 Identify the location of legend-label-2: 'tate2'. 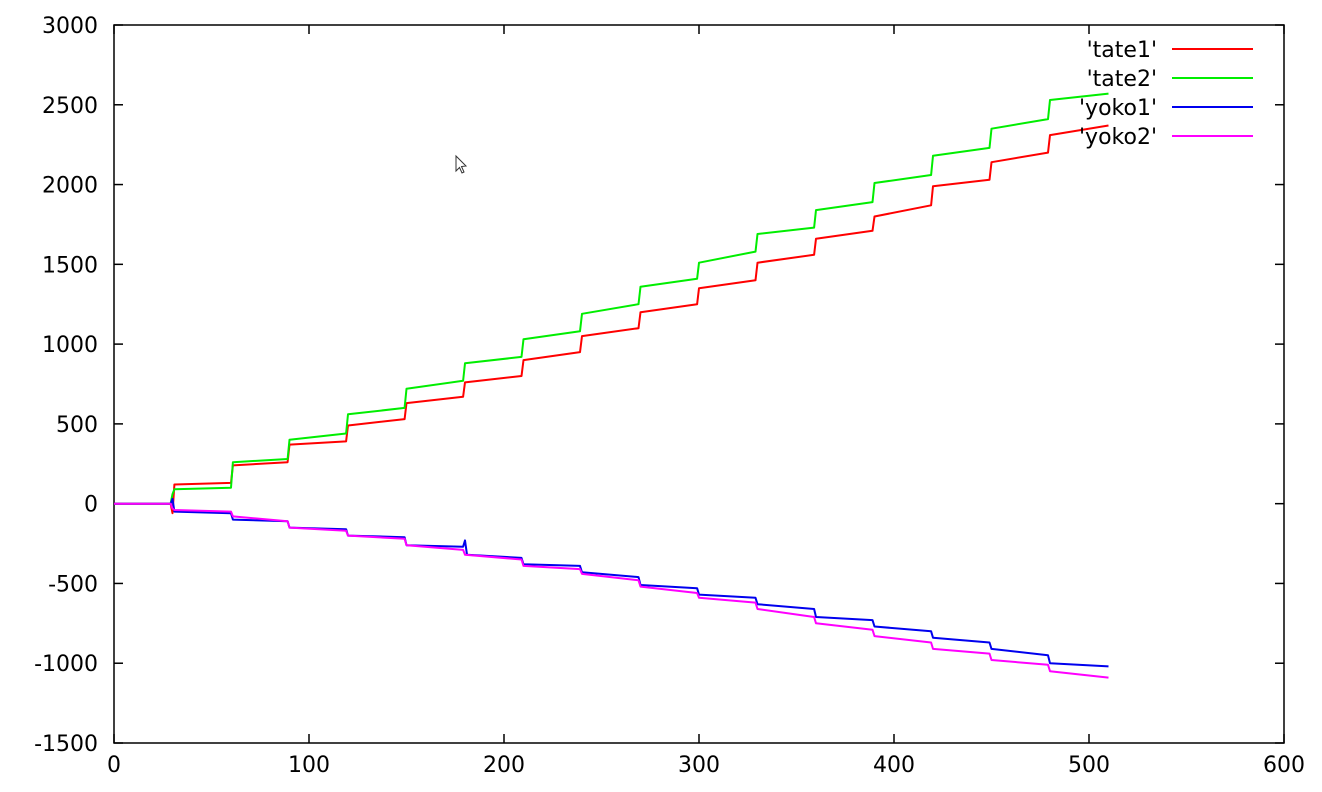
(1122, 79).